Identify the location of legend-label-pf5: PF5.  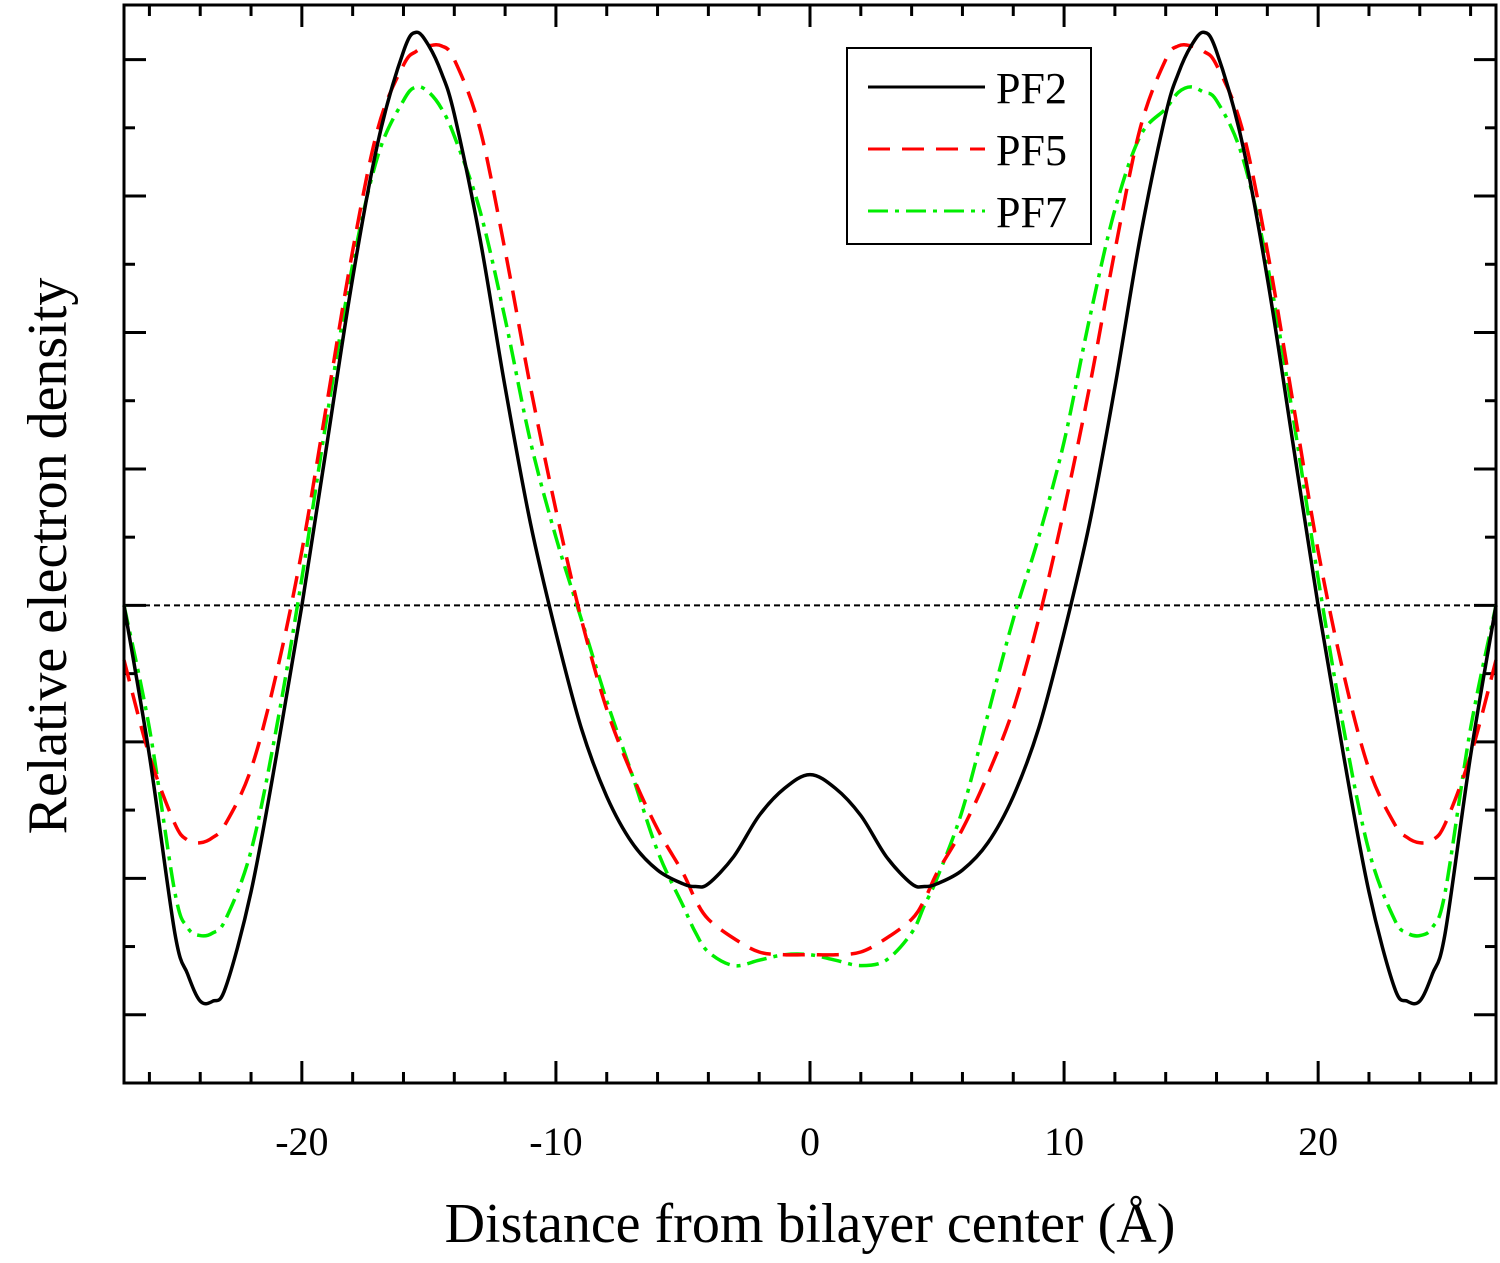
(1031, 150).